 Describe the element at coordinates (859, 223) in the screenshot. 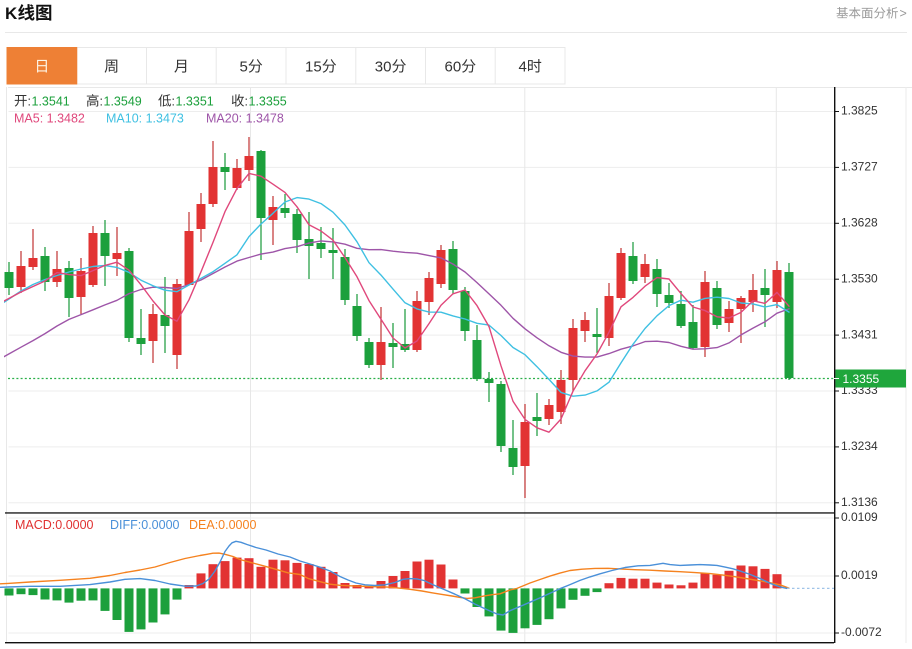

I see `svg-text: 1.3628` at that location.